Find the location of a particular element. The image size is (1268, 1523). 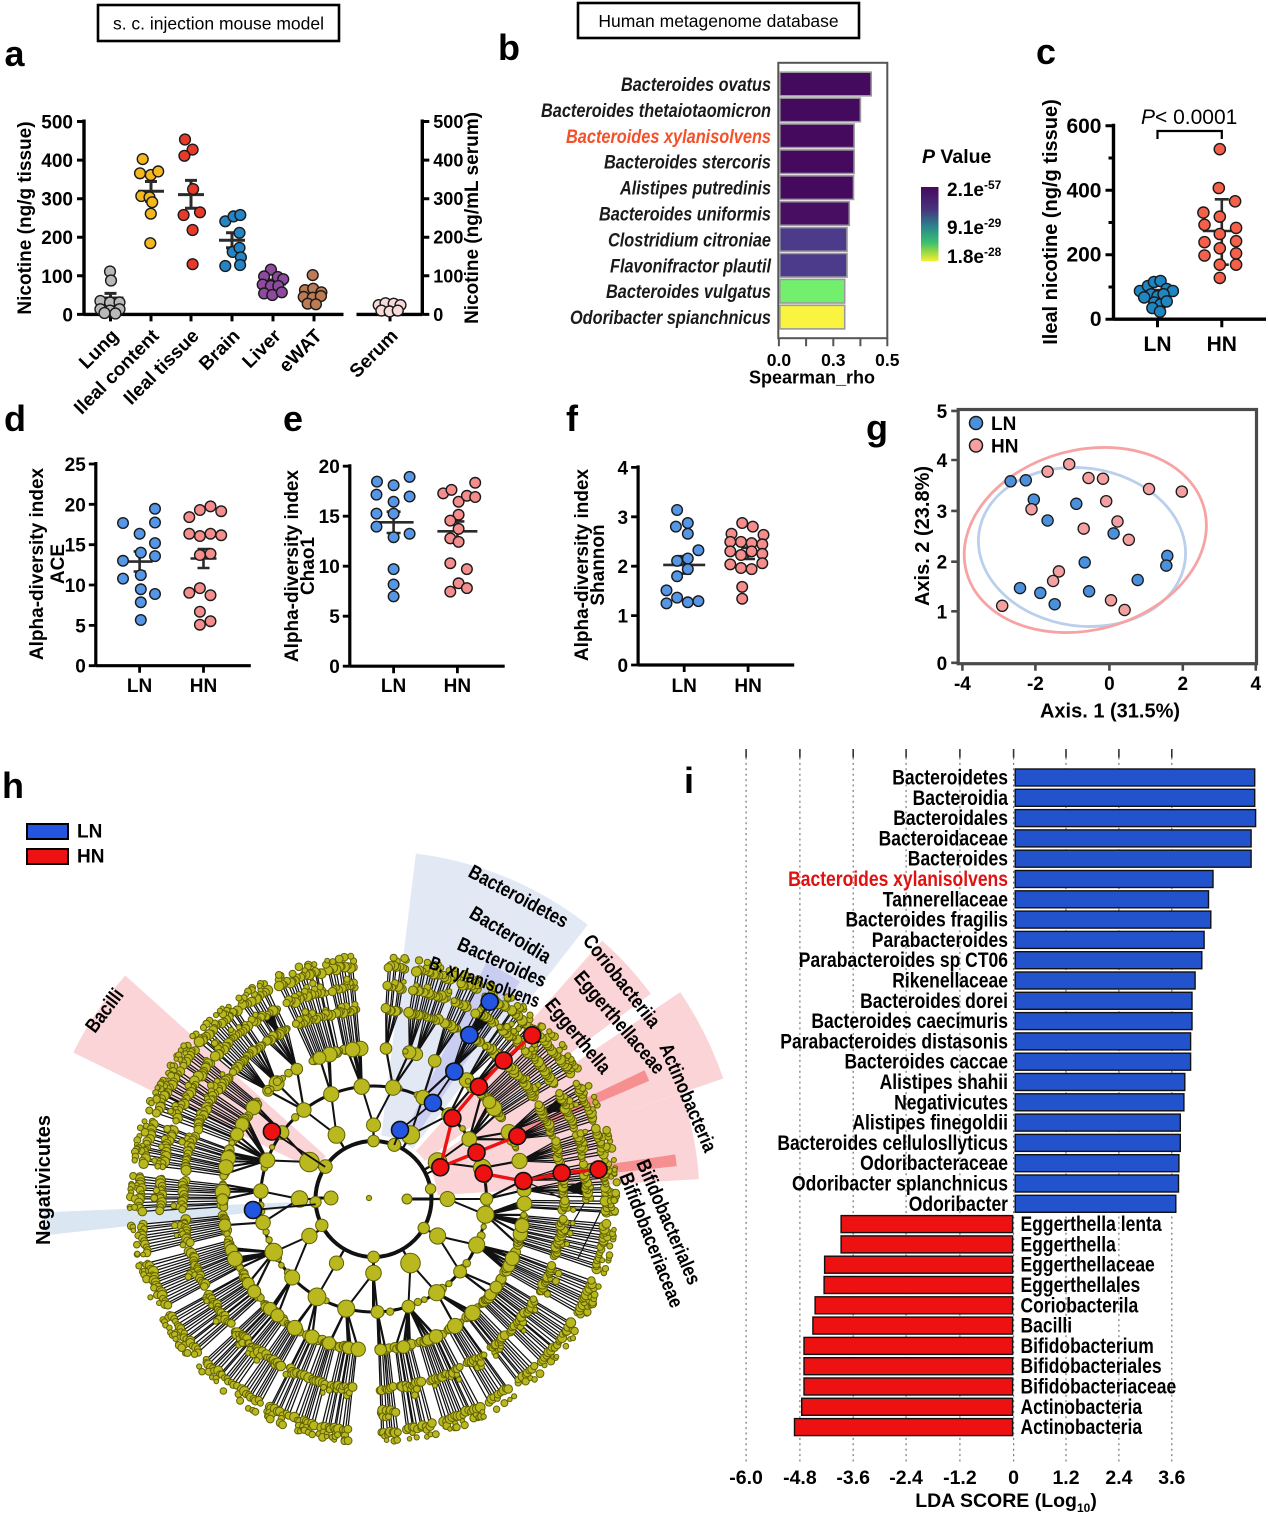

svg-text: Flavonifractor plautil is located at coordinates (690, 266).